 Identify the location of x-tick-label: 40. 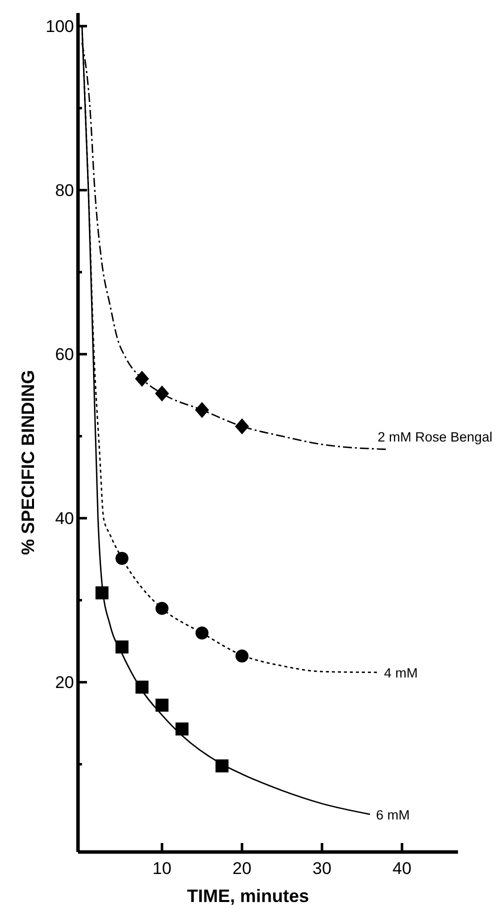
(402, 868).